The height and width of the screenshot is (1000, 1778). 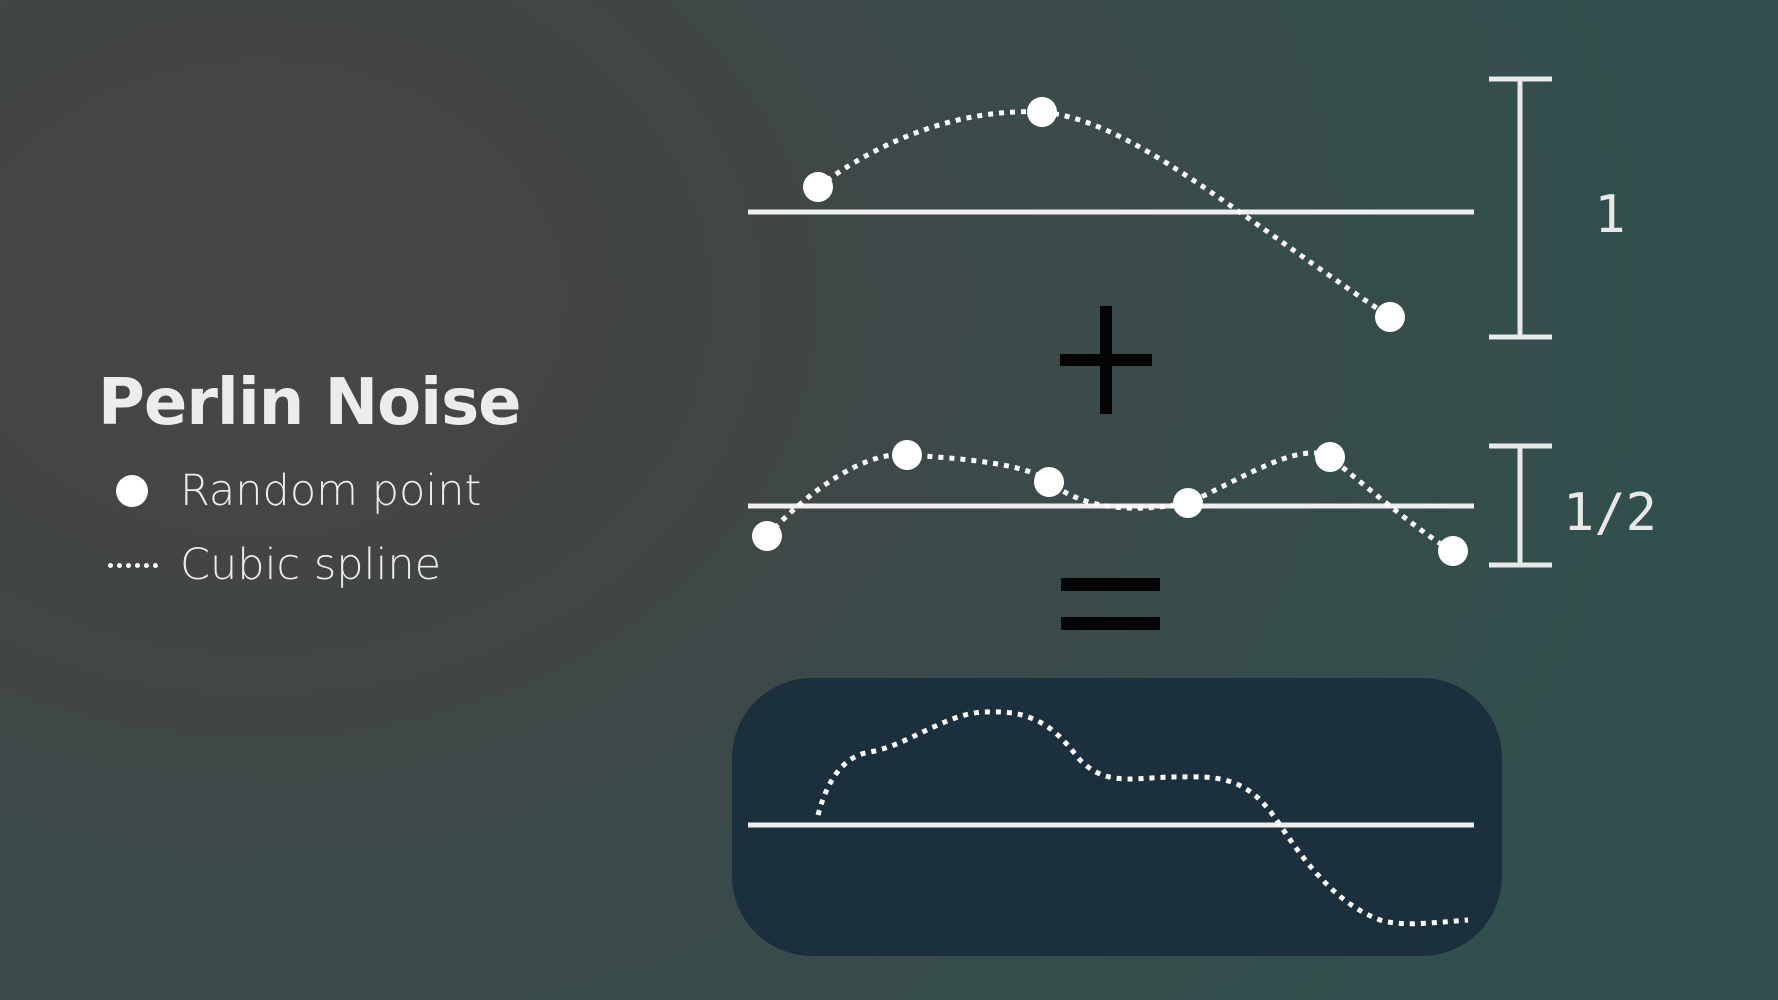 I want to click on equals-operator, so click(x=1110, y=604).